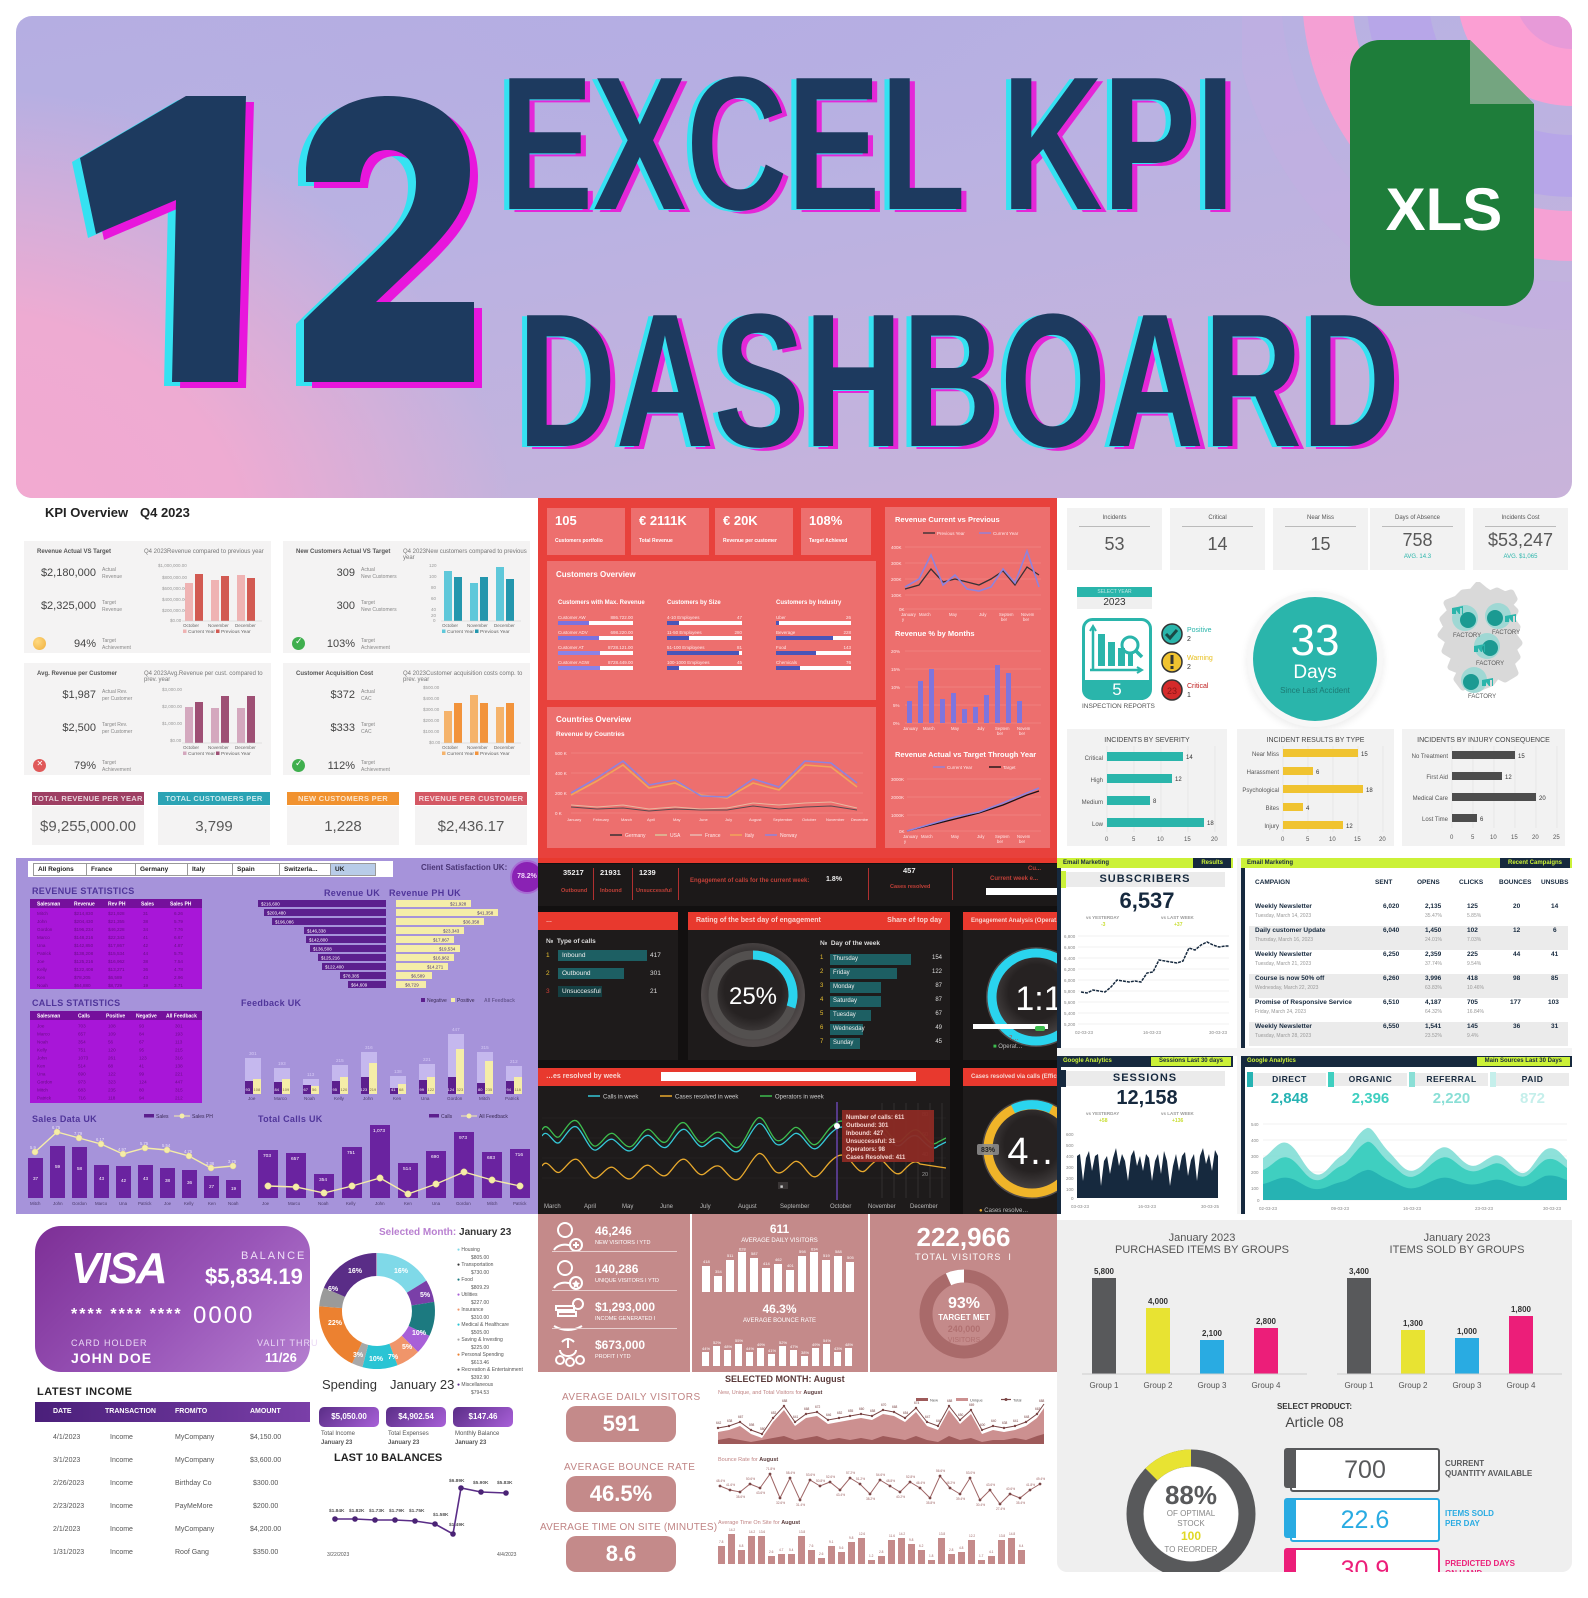 The height and width of the screenshot is (1598, 1588). I want to click on svg-text: 5,400, so click(1070, 1013).